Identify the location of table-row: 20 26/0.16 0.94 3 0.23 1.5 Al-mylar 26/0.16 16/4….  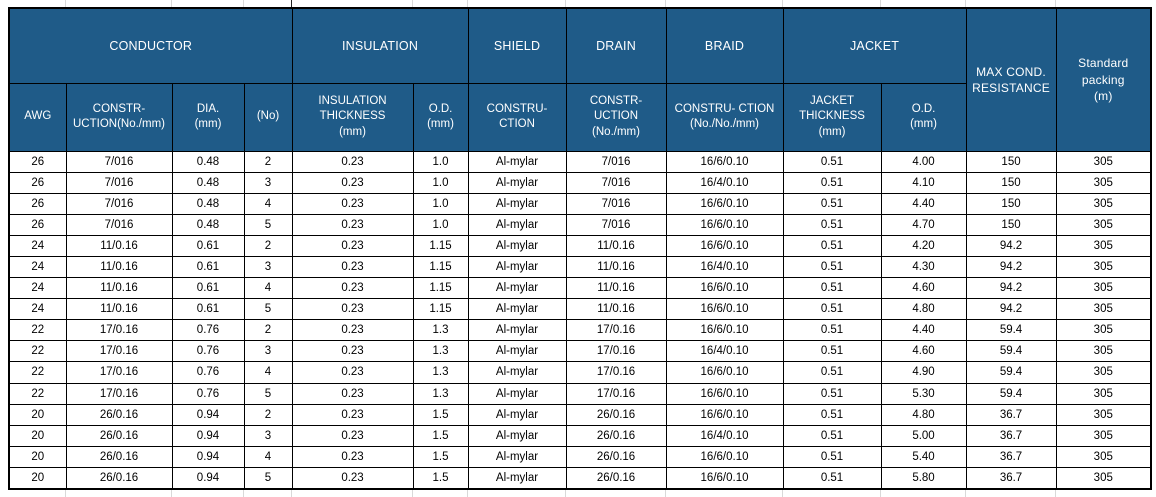
(580, 435).